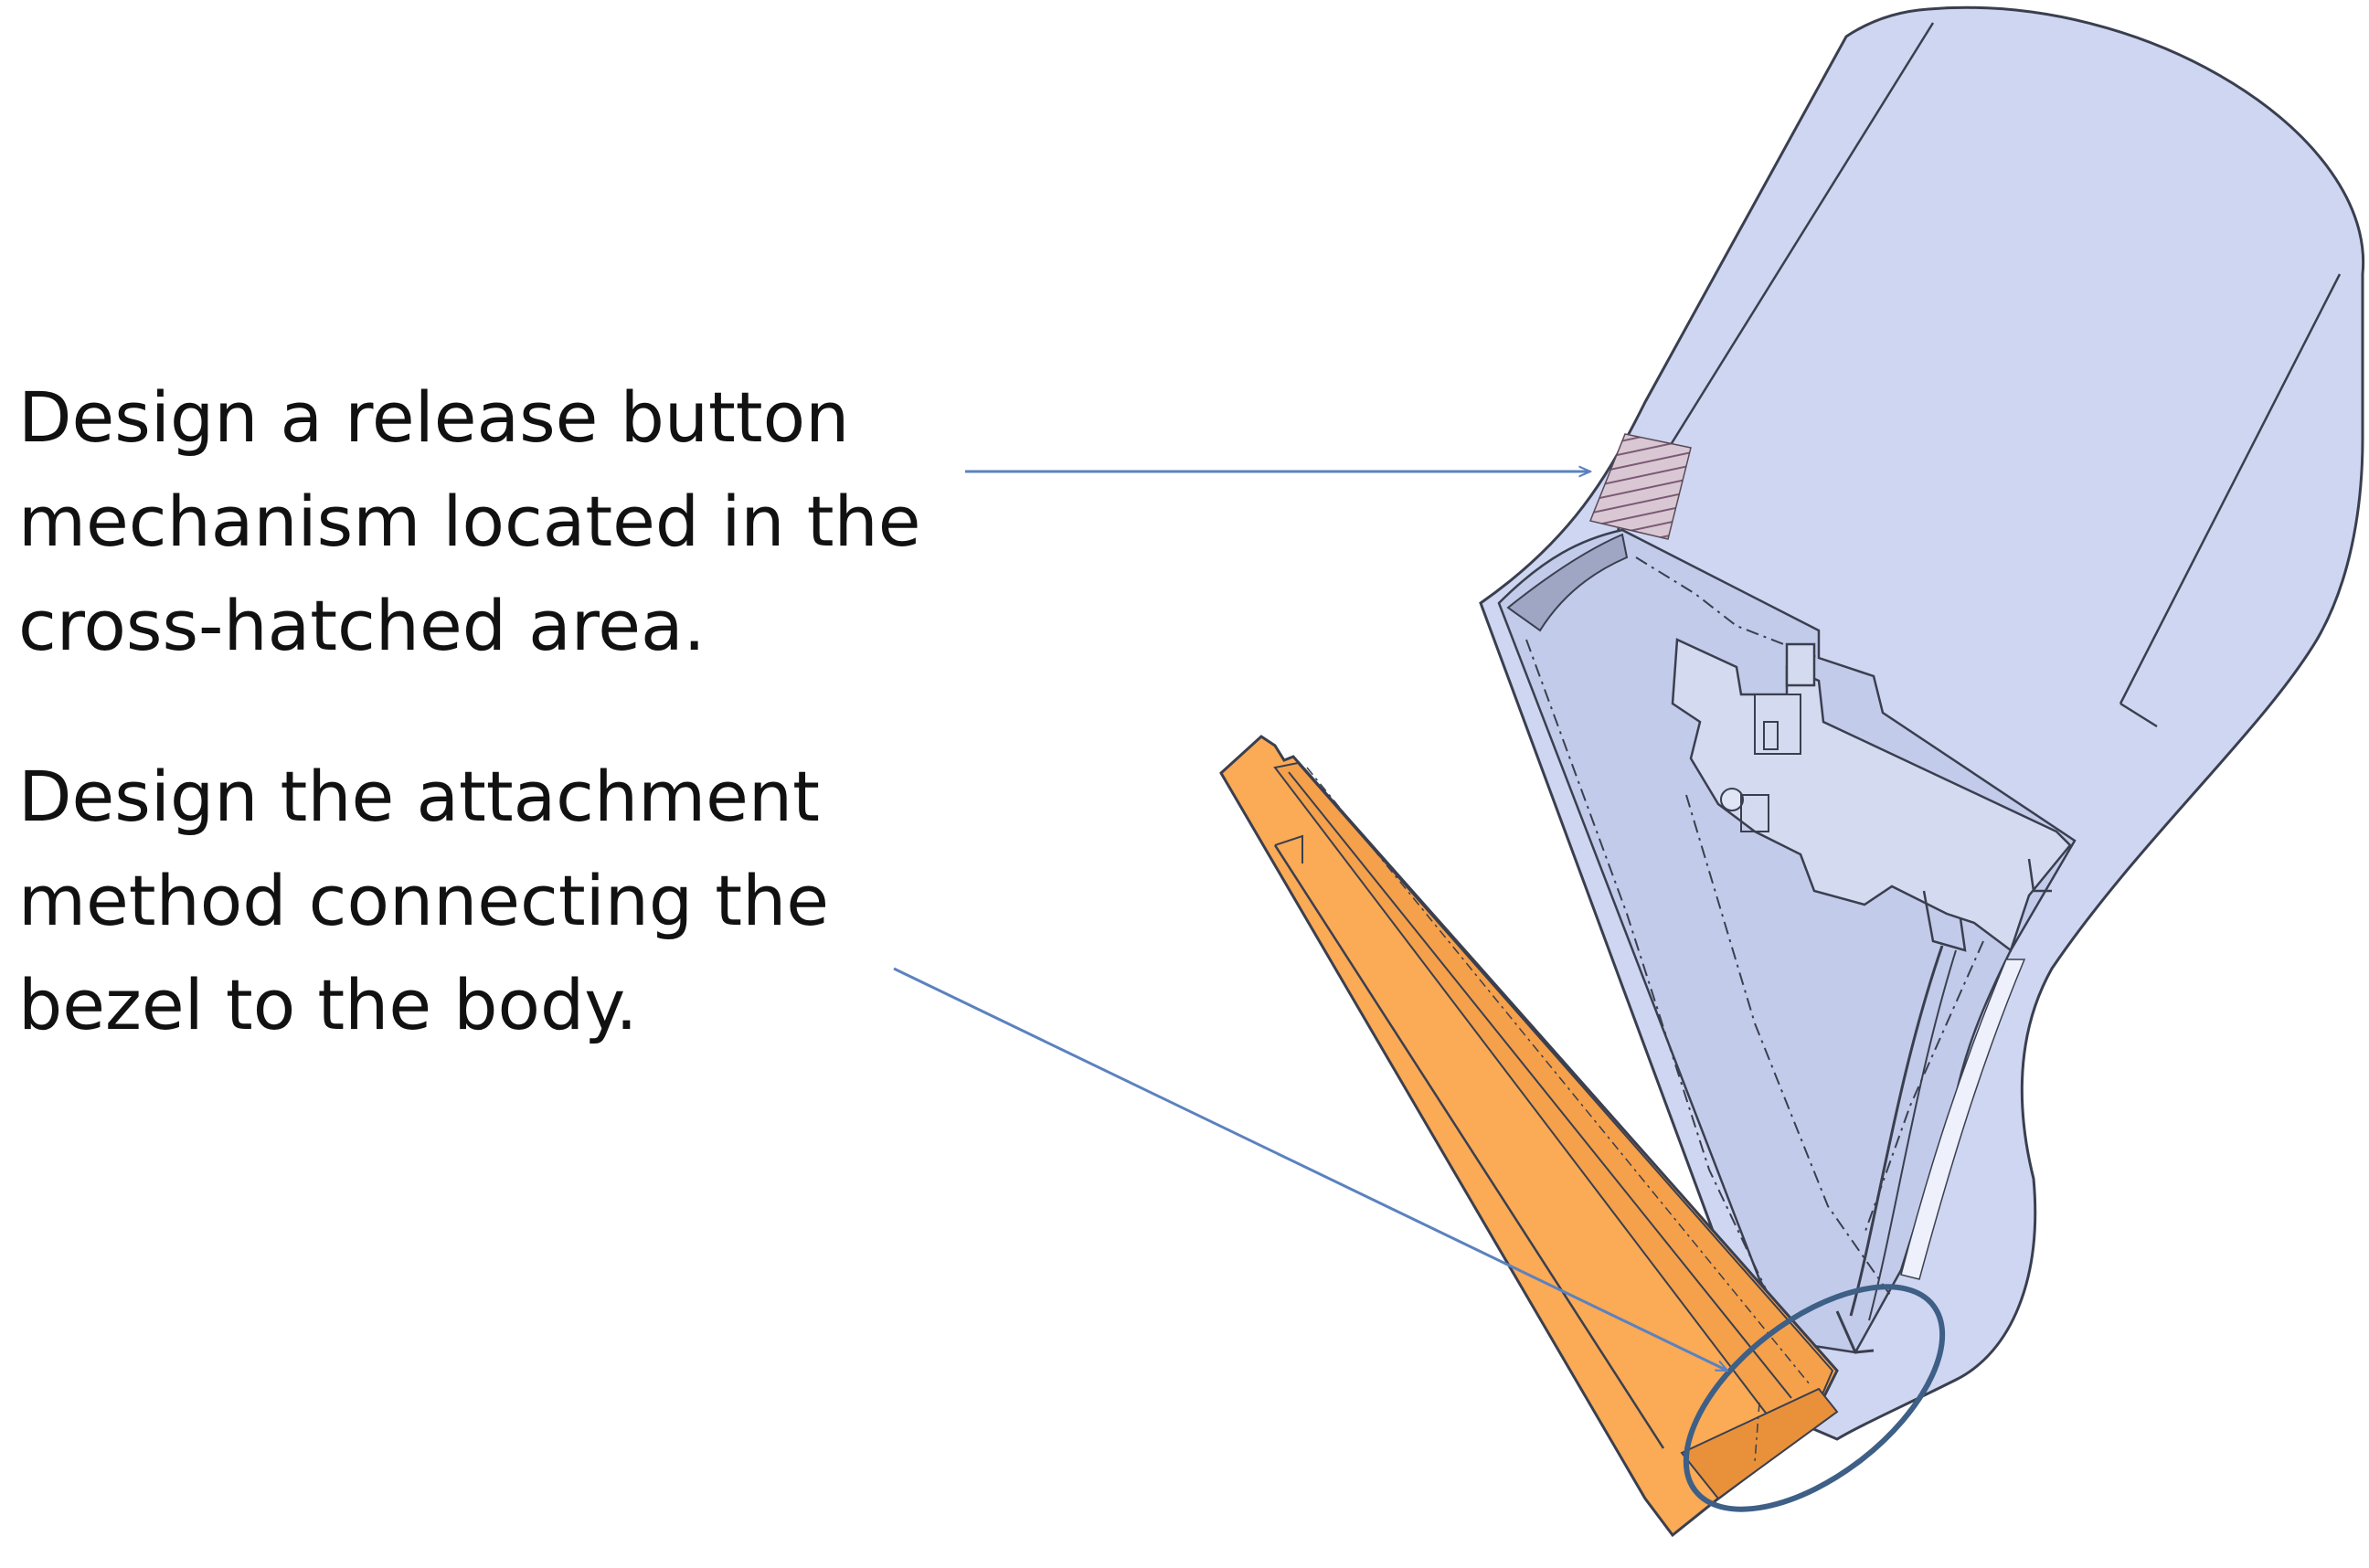 The width and height of the screenshot is (2369, 1568). What do you see at coordinates (328, 1004) in the screenshot?
I see `caption-line: bezel to the body.` at bounding box center [328, 1004].